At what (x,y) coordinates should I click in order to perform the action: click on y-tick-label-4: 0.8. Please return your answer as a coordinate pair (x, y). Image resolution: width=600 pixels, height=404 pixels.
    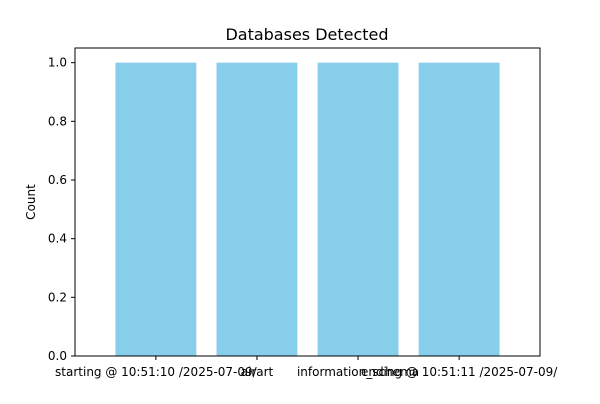
    Looking at the image, I should click on (57, 121).